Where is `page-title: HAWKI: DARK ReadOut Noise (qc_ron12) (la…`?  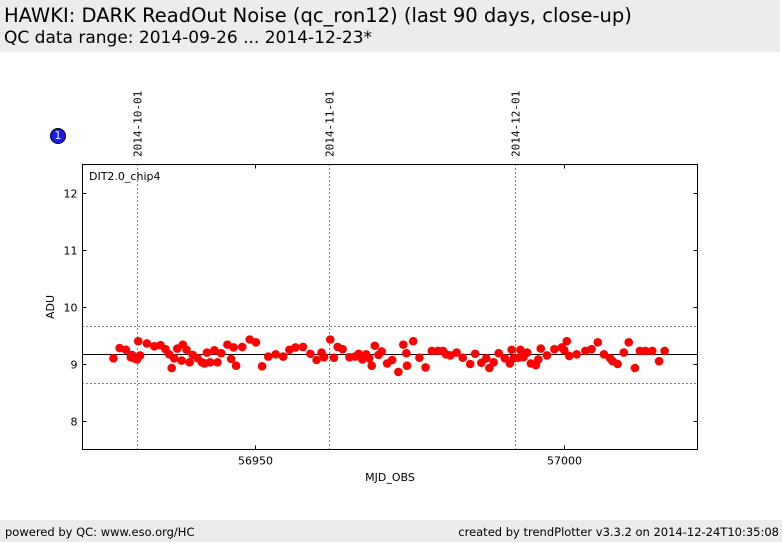
page-title: HAWKI: DARK ReadOut Noise (qc_ron12) (la… is located at coordinates (318, 15).